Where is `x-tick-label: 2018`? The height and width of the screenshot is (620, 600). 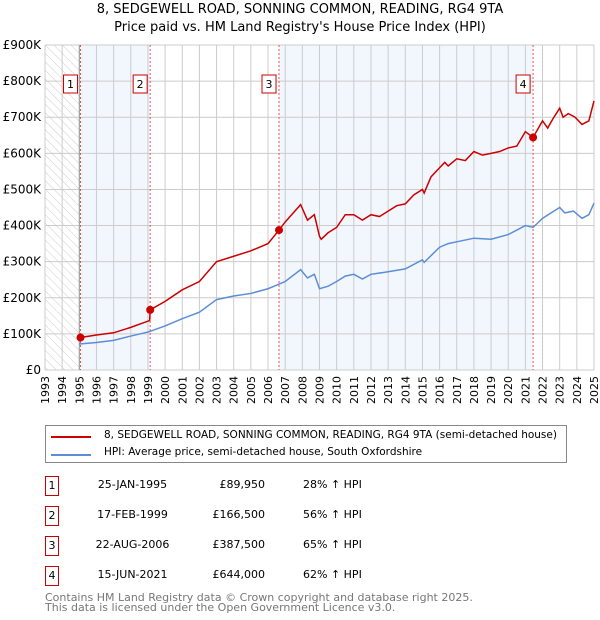
x-tick-label: 2018 is located at coordinates (474, 390).